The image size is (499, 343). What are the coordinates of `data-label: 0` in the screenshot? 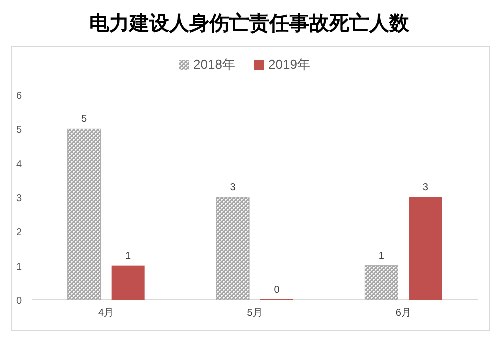 It's located at (277, 290).